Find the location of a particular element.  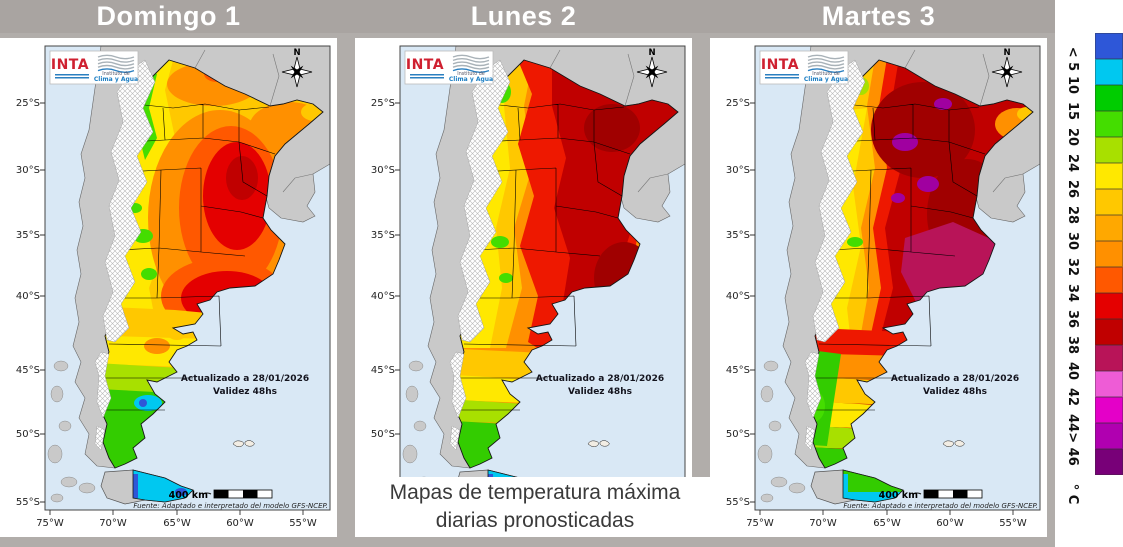

day-title-lunes: Lunes 2 is located at coordinates (523, 16).